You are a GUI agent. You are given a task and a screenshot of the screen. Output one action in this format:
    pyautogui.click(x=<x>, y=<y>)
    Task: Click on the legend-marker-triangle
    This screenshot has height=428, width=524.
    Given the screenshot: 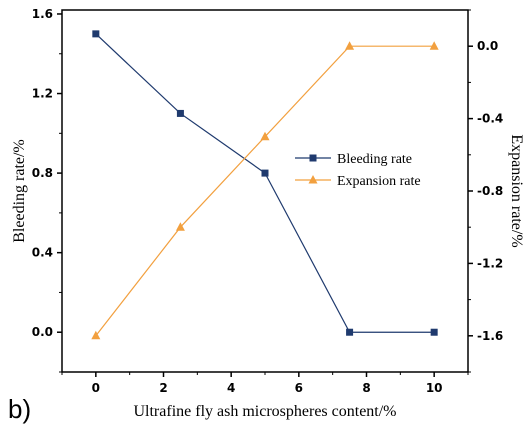 What is the action you would take?
    pyautogui.click(x=313, y=179)
    